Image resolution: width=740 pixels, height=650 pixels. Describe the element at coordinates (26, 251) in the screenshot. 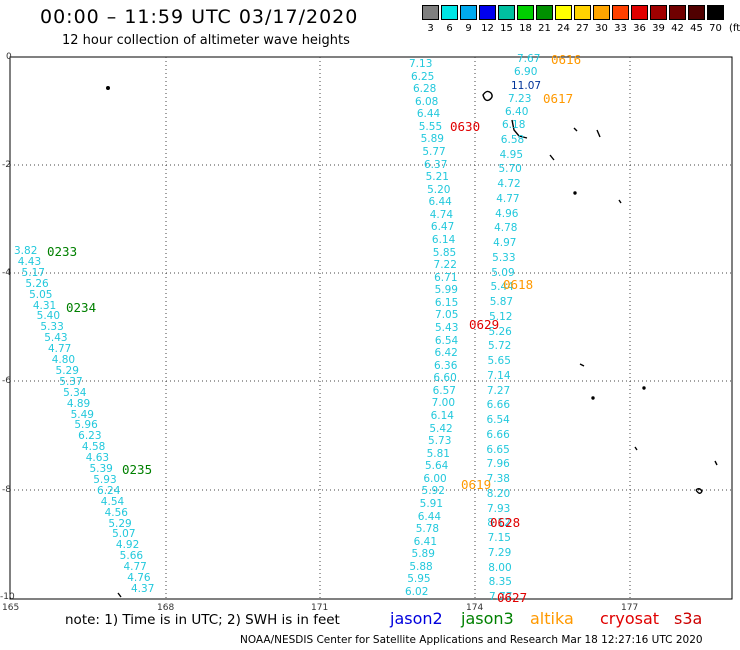

I see `wave-height-value: 3.82` at that location.